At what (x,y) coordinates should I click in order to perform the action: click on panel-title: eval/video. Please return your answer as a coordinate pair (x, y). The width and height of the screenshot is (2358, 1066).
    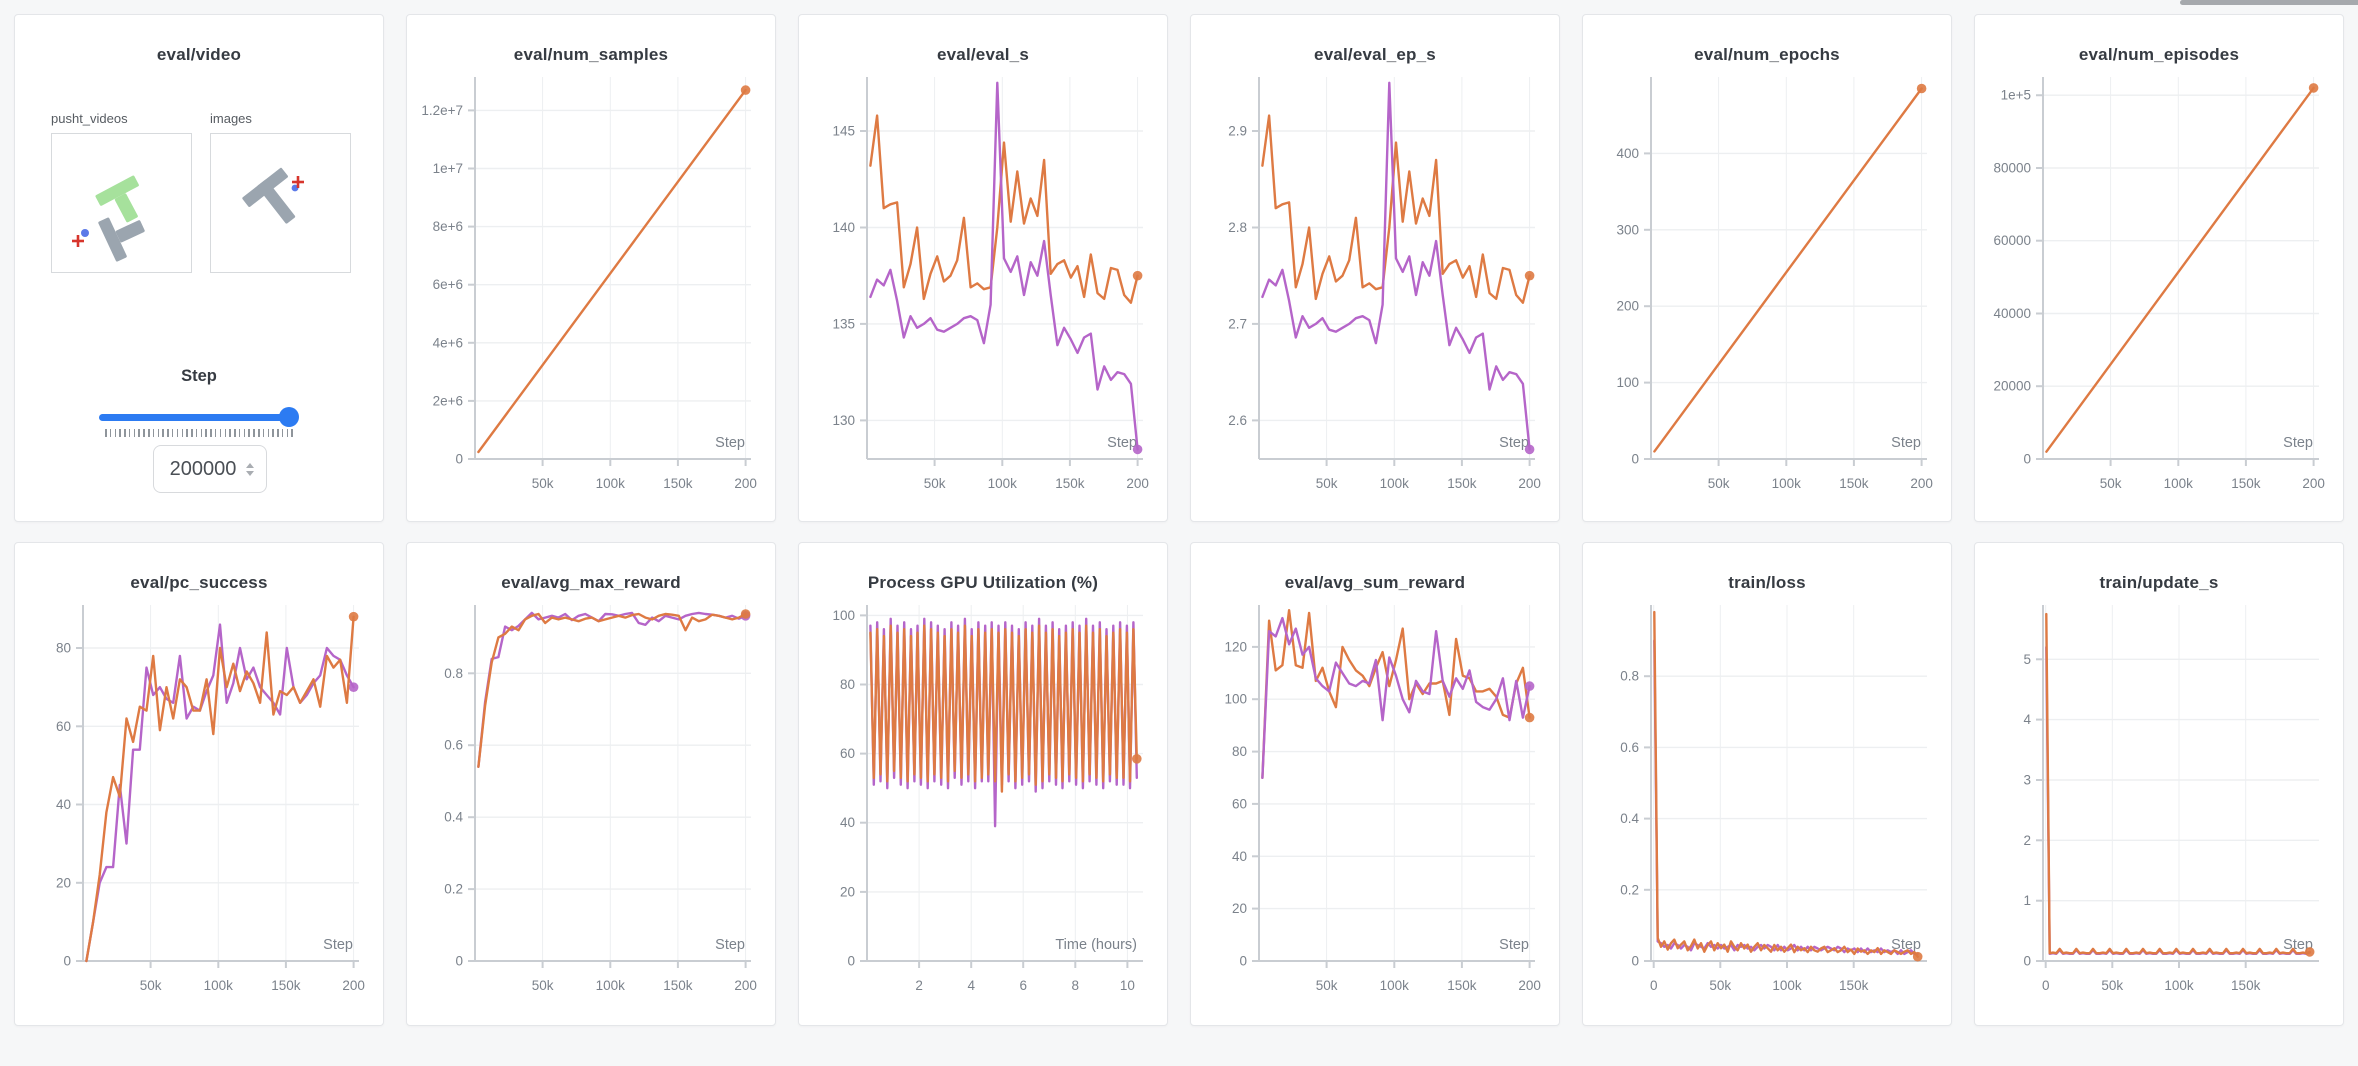
    Looking at the image, I should click on (199, 54).